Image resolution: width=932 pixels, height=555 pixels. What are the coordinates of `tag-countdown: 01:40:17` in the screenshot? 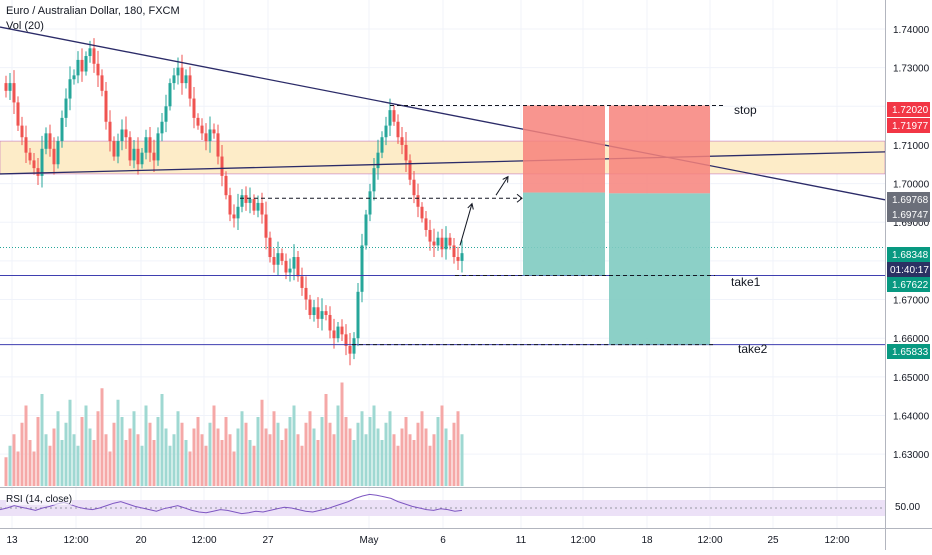 It's located at (908, 269).